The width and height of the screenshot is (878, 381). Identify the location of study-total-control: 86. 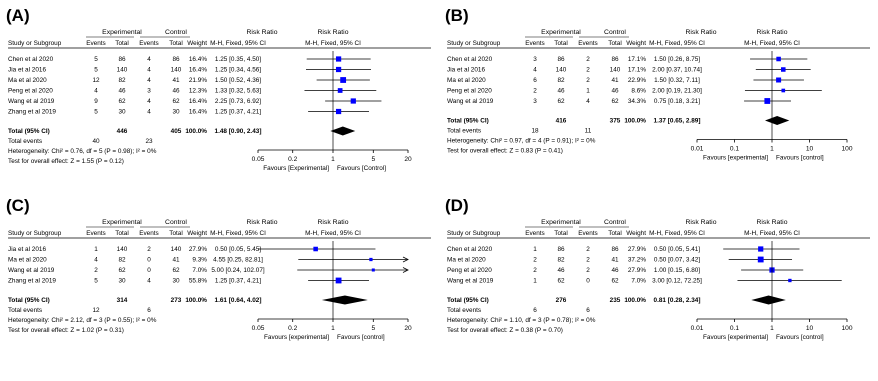
(176, 59).